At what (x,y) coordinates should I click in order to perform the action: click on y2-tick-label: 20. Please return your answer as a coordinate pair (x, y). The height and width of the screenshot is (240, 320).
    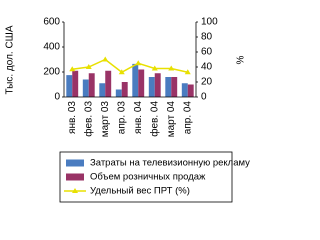
    Looking at the image, I should click on (207, 82).